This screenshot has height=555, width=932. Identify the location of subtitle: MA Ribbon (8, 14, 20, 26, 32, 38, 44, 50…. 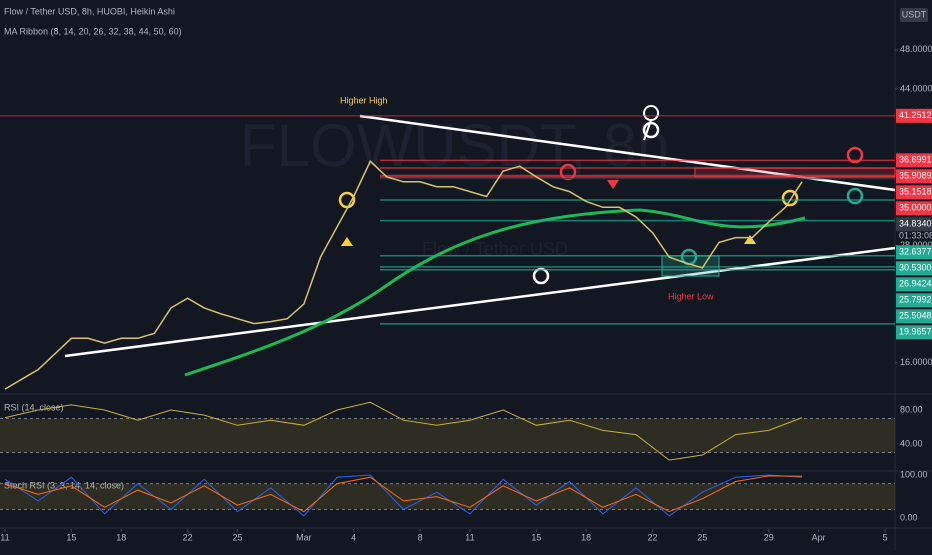
(93, 31).